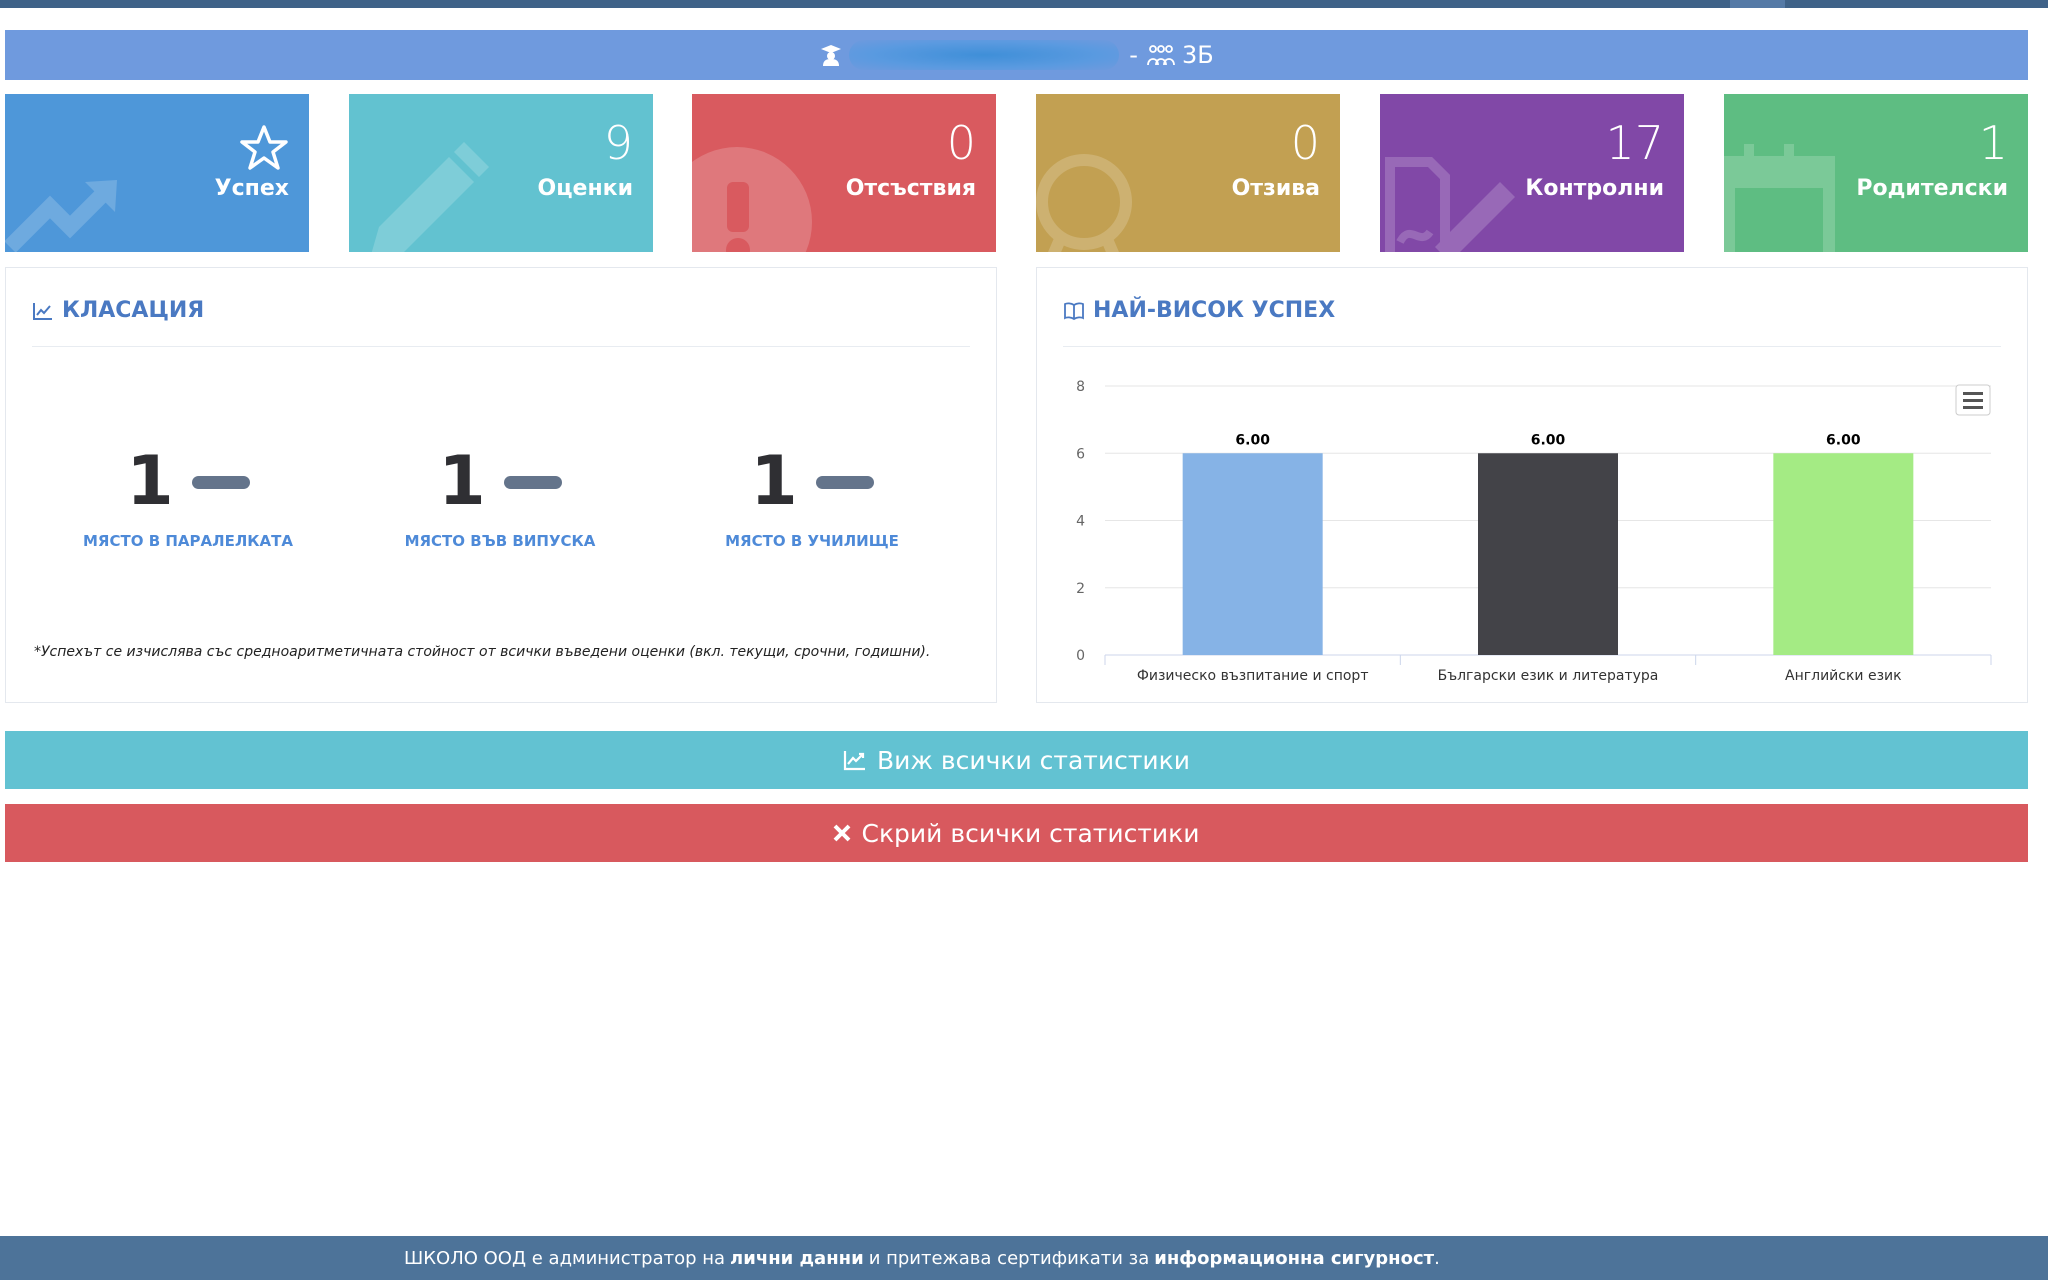 The image size is (2048, 1280). What do you see at coordinates (831, 55) in the screenshot?
I see `student-icon` at bounding box center [831, 55].